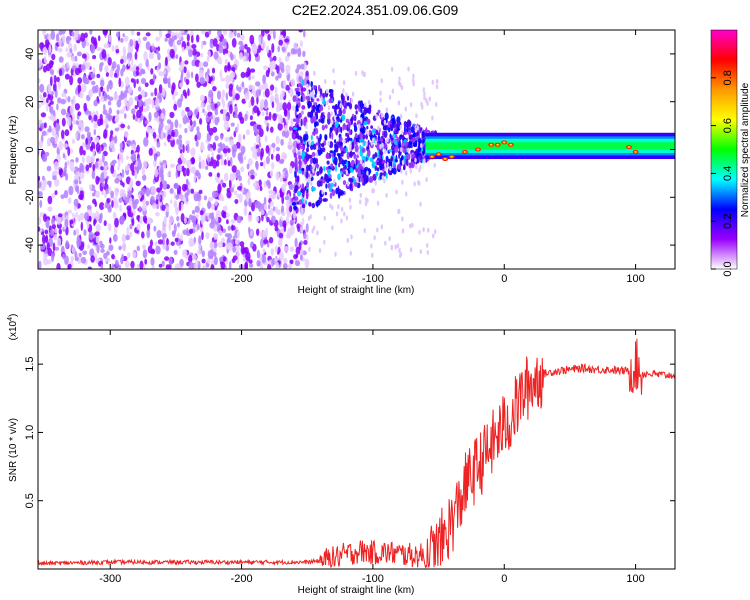  Describe the element at coordinates (728, 173) in the screenshot. I see `colorbar-tick-label: 0.4` at that location.